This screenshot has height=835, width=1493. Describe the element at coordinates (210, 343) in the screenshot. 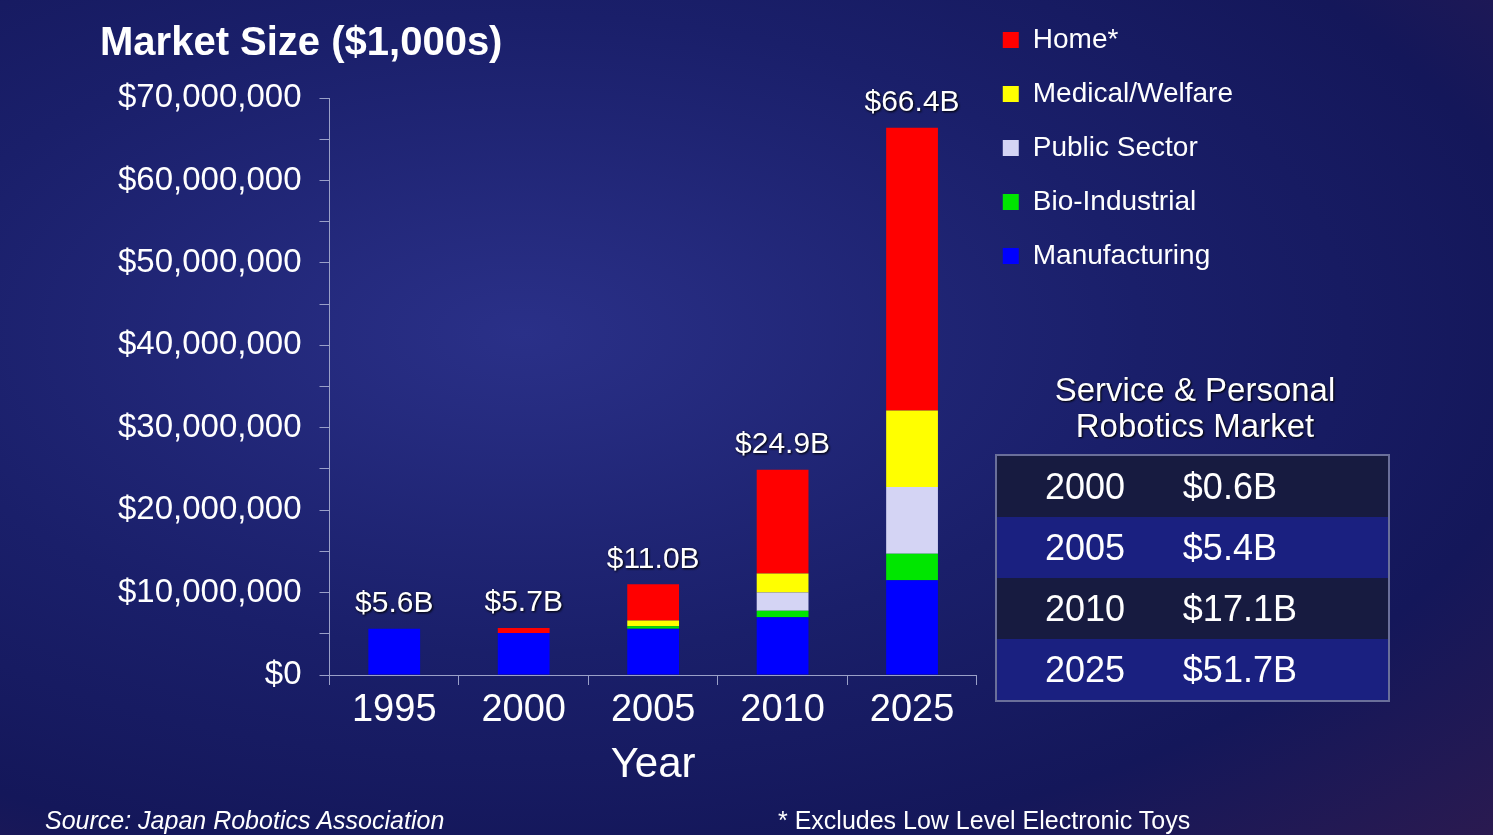

I see `y-tick-label: $40,000,000` at that location.